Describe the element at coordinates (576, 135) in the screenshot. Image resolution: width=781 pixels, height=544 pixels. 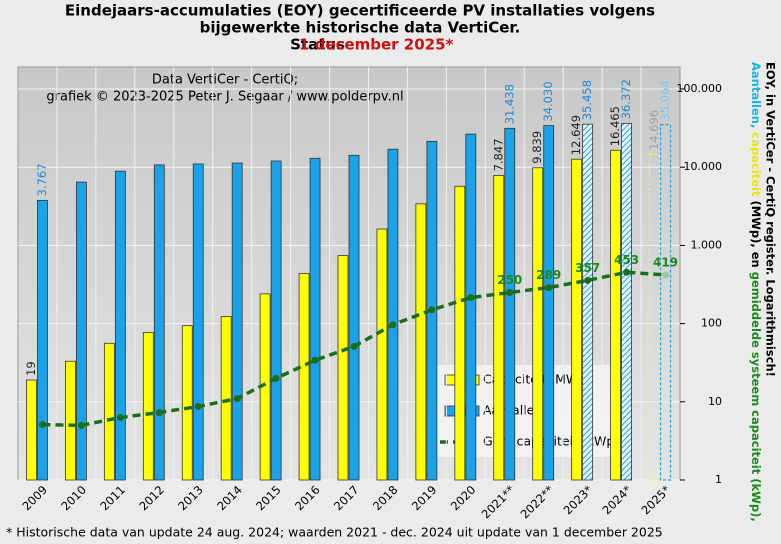
I see `data-label: 12.649` at that location.